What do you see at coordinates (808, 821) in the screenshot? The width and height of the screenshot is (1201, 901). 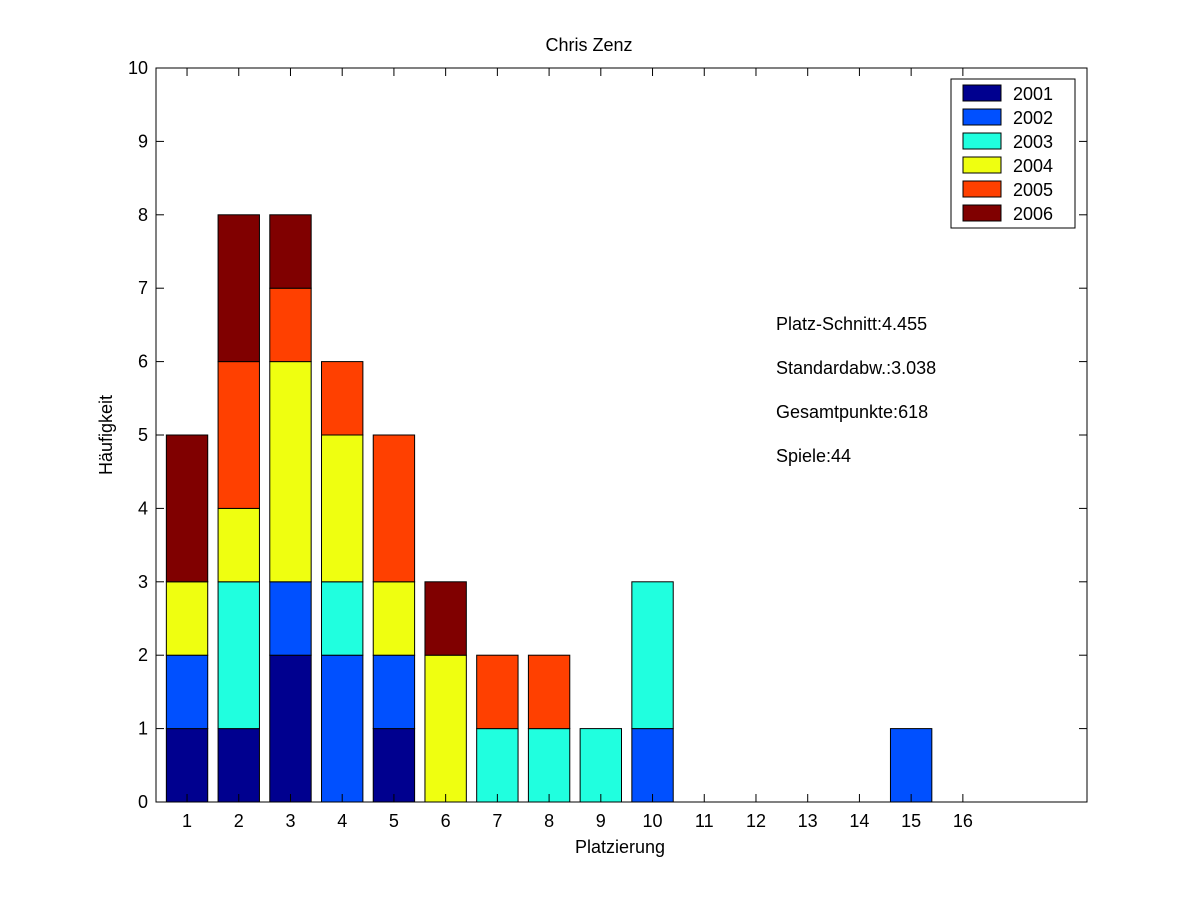 I see `x-tick-label: 13` at bounding box center [808, 821].